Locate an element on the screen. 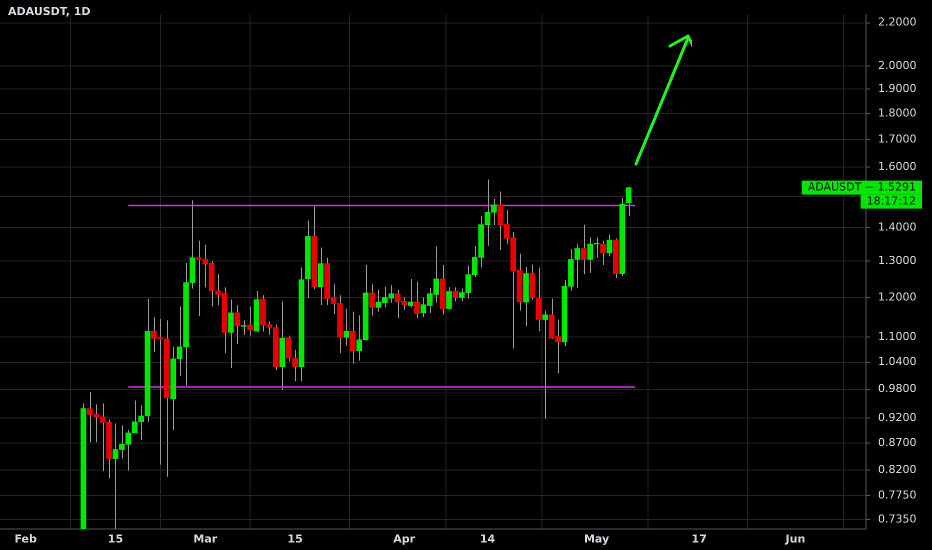 Image resolution: width=932 pixels, height=550 pixels. annotation: ADAUSDT − 1.5291 is located at coordinates (862, 187).